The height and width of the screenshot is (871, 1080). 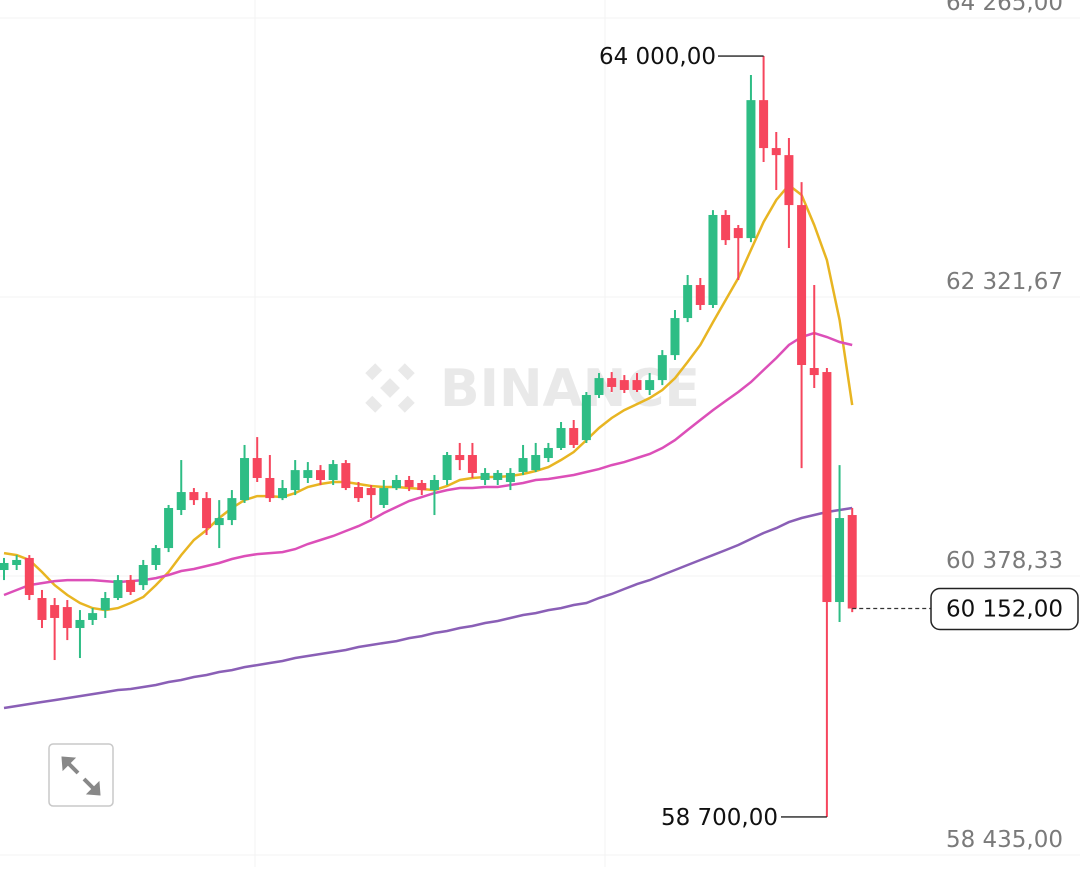 What do you see at coordinates (1004, 282) in the screenshot?
I see `y-tick-label: 62 321,67` at bounding box center [1004, 282].